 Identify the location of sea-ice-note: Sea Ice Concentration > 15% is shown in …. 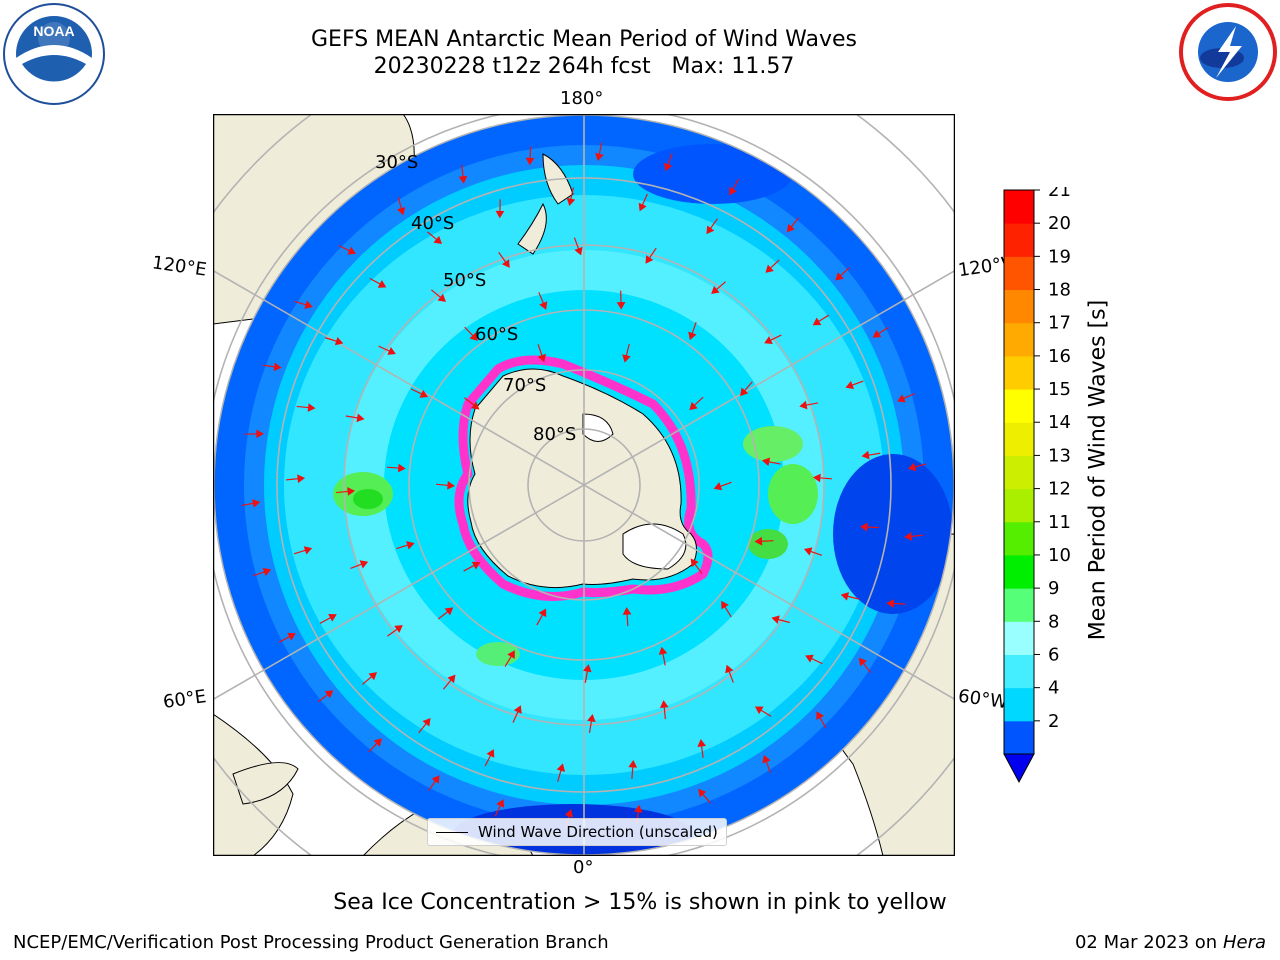
(640, 902).